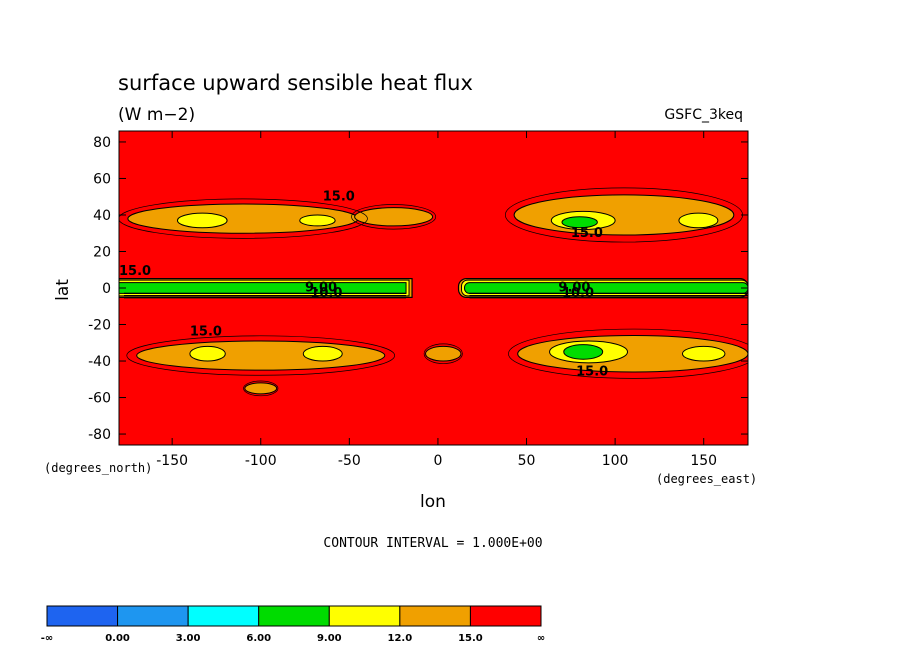 This screenshot has height=654, width=904. Describe the element at coordinates (437, 461) in the screenshot. I see `x-tick-label: 0` at that location.